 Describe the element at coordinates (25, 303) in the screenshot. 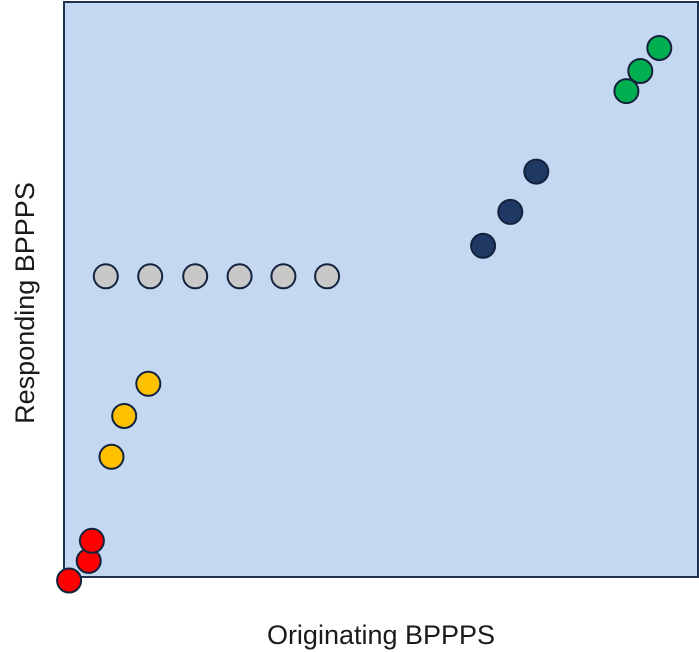

I see `y-axis-label: Responding BPPPS` at that location.